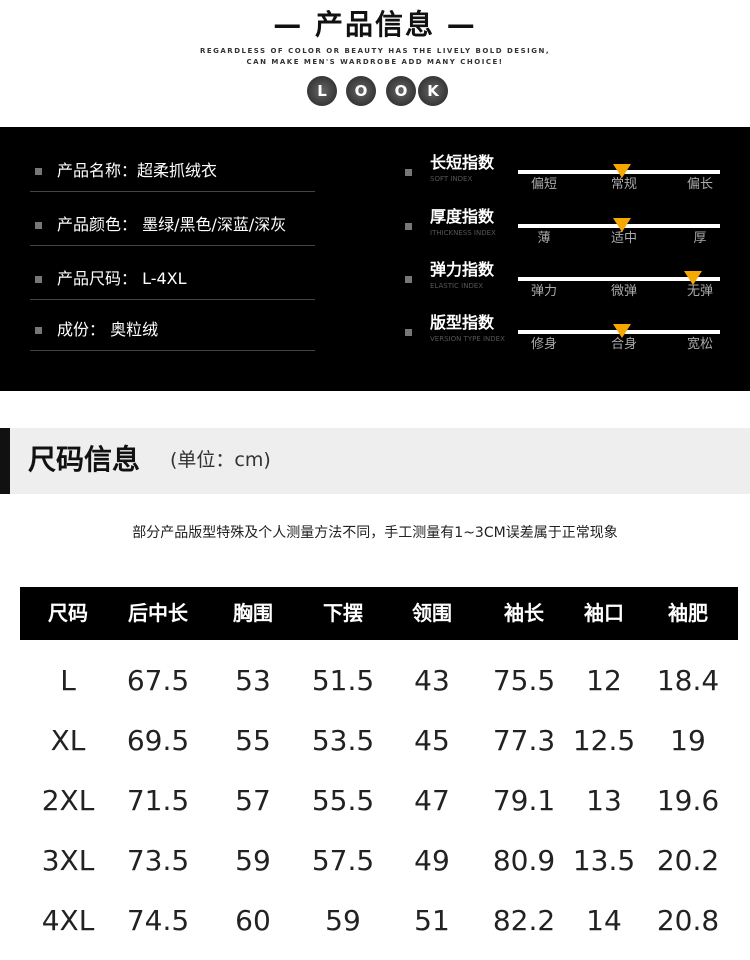  I want to click on table-cell: 19, so click(688, 740).